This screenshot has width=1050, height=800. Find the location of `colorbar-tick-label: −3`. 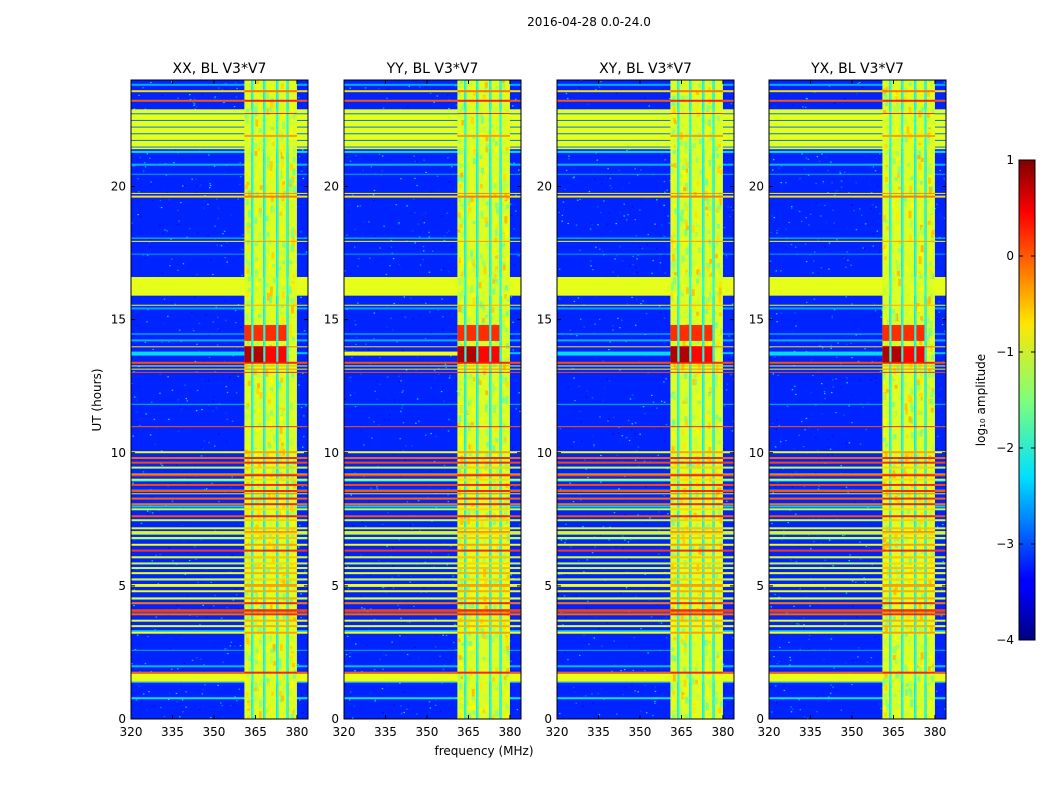

colorbar-tick-label: −3 is located at coordinates (1005, 544).